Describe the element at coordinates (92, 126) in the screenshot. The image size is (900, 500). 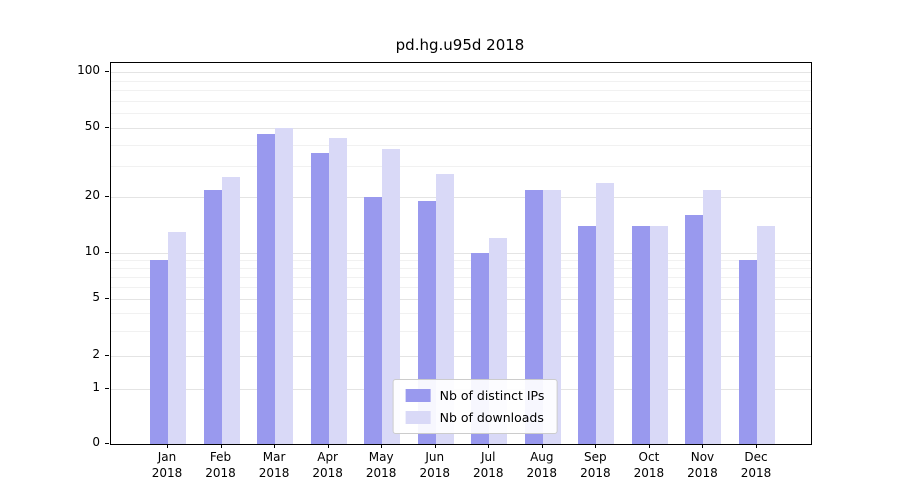
I see `y-tick-label: 50` at that location.